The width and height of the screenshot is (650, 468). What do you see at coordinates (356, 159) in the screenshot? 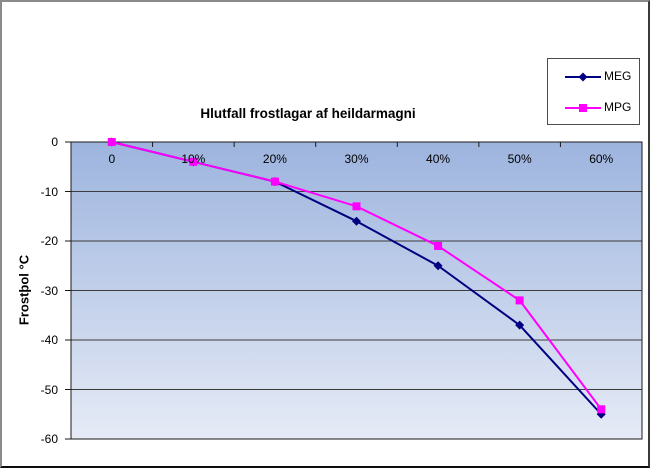
I see `x-tick-label: 30%` at bounding box center [356, 159].